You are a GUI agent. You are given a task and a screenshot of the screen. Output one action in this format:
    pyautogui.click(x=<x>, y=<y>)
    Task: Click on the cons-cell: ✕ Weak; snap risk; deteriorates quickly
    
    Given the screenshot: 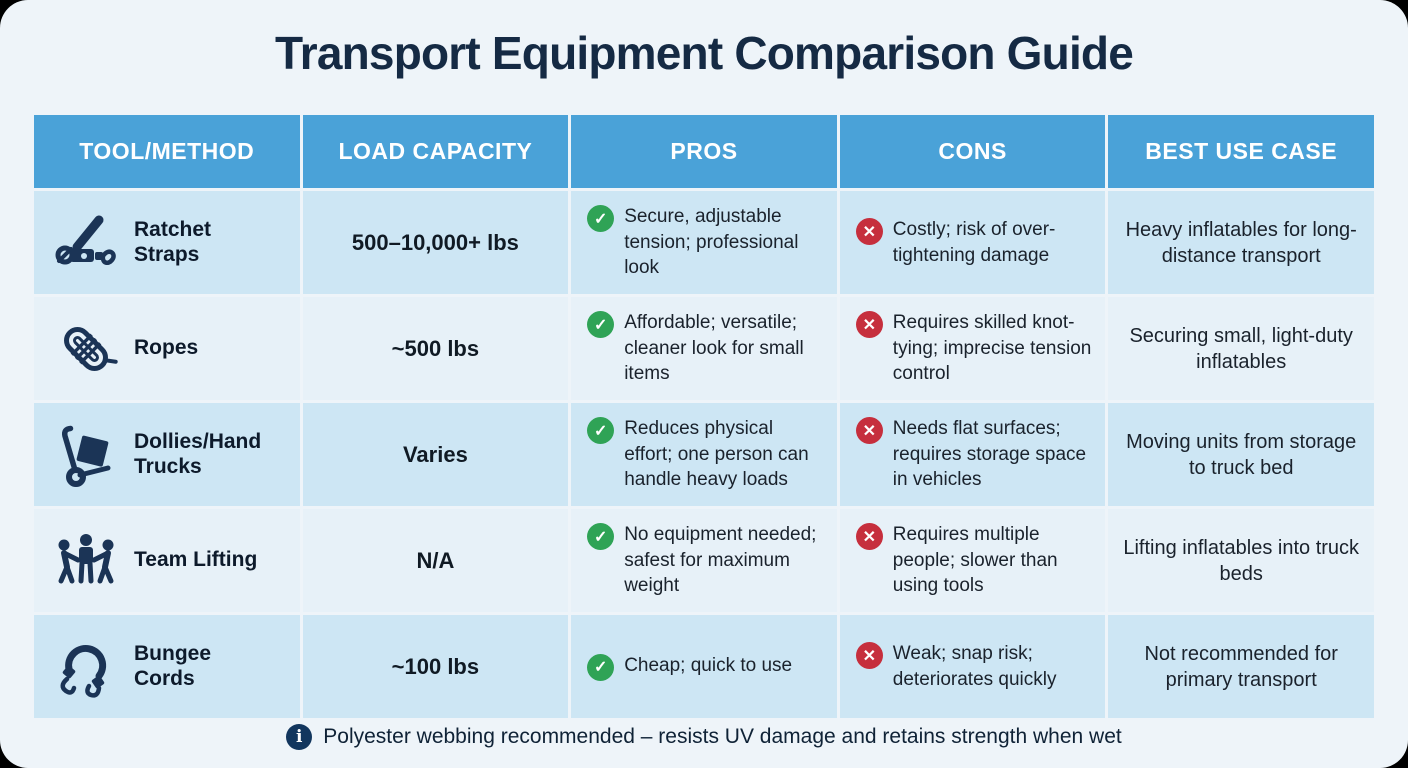 What is the action you would take?
    pyautogui.click(x=972, y=666)
    